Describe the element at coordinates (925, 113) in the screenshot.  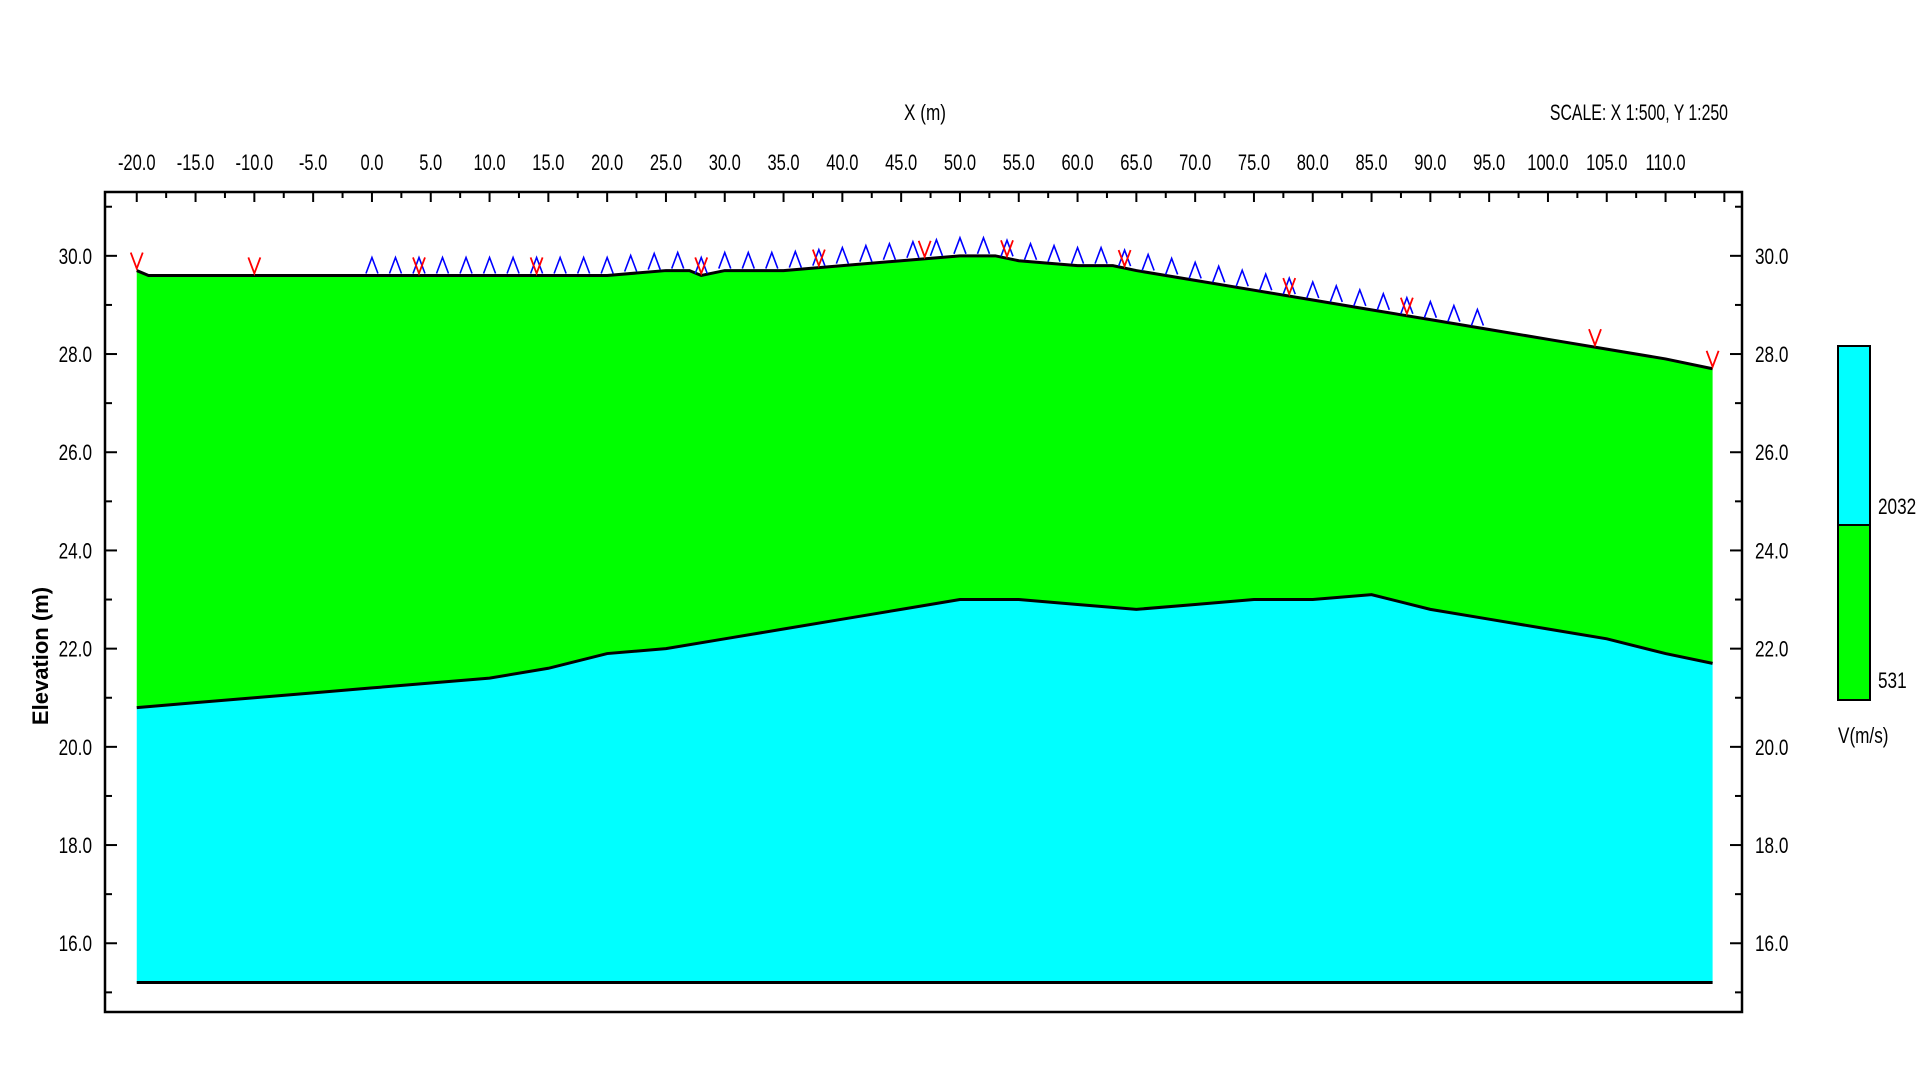
I see `x-axis-title: X (m)` at that location.